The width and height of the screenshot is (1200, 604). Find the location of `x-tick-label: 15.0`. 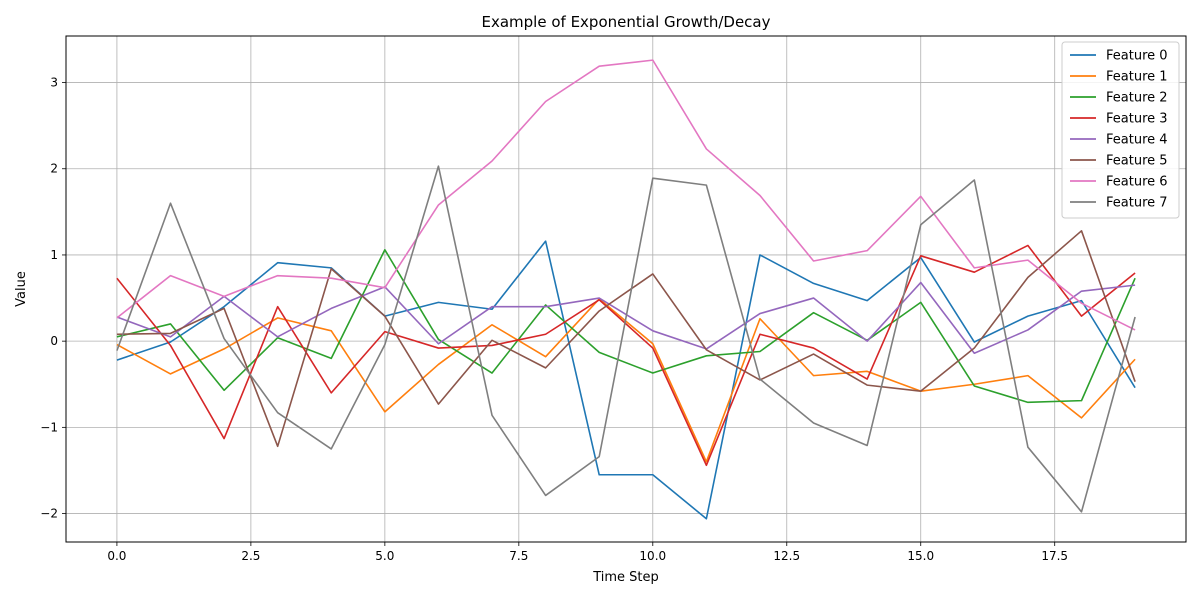

x-tick-label: 15.0 is located at coordinates (920, 556).